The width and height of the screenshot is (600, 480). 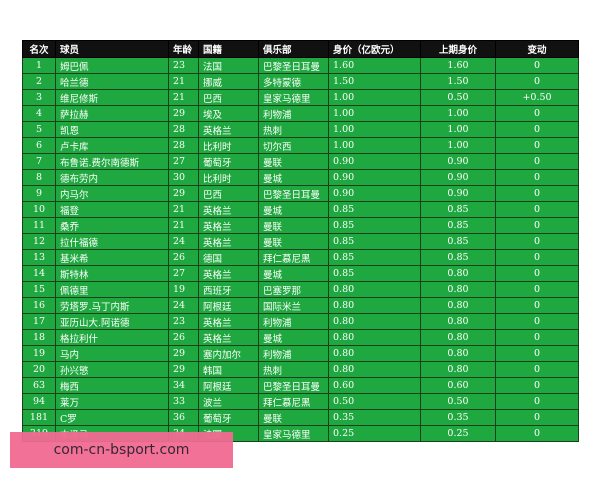 What do you see at coordinates (228, 129) in the screenshot?
I see `table-cell: 英格兰` at bounding box center [228, 129].